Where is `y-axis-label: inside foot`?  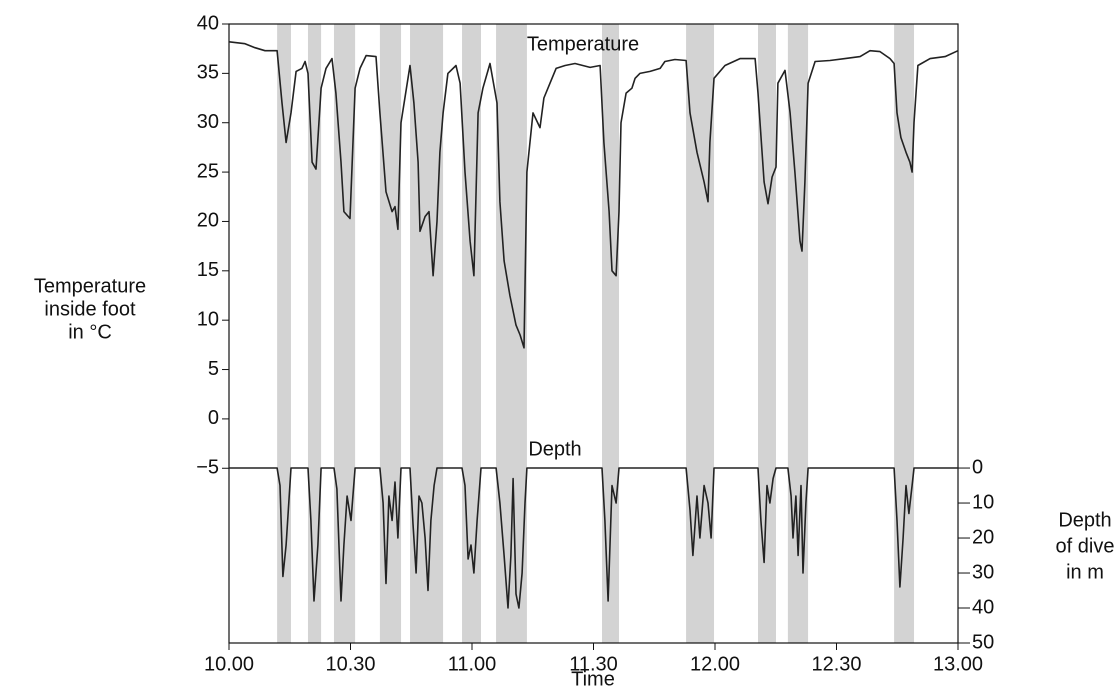 y-axis-label: inside foot is located at coordinates (90, 309).